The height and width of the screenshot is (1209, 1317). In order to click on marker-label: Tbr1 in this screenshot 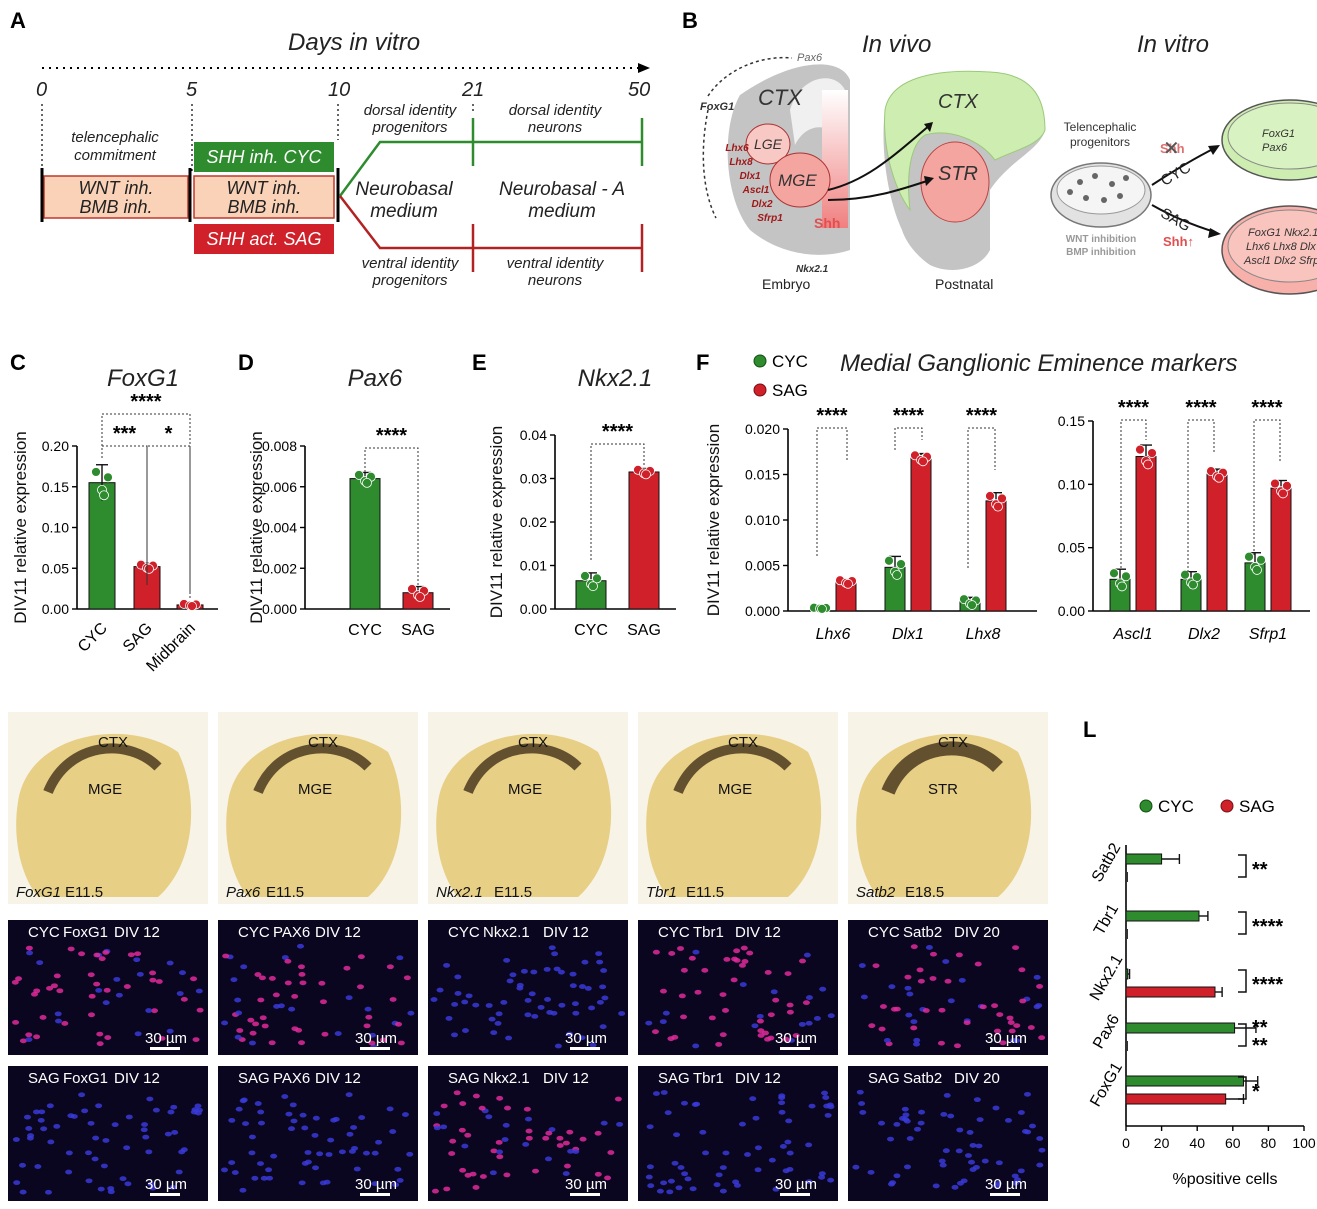, I will do `click(708, 932)`.